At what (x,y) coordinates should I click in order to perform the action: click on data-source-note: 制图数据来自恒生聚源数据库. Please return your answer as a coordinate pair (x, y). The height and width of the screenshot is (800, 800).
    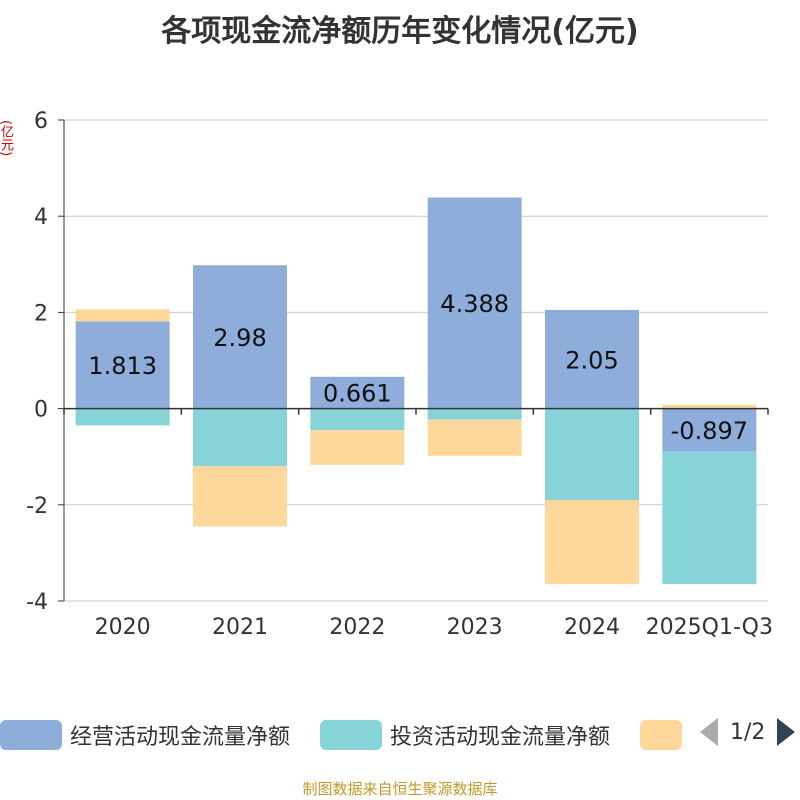
    Looking at the image, I should click on (400, 789).